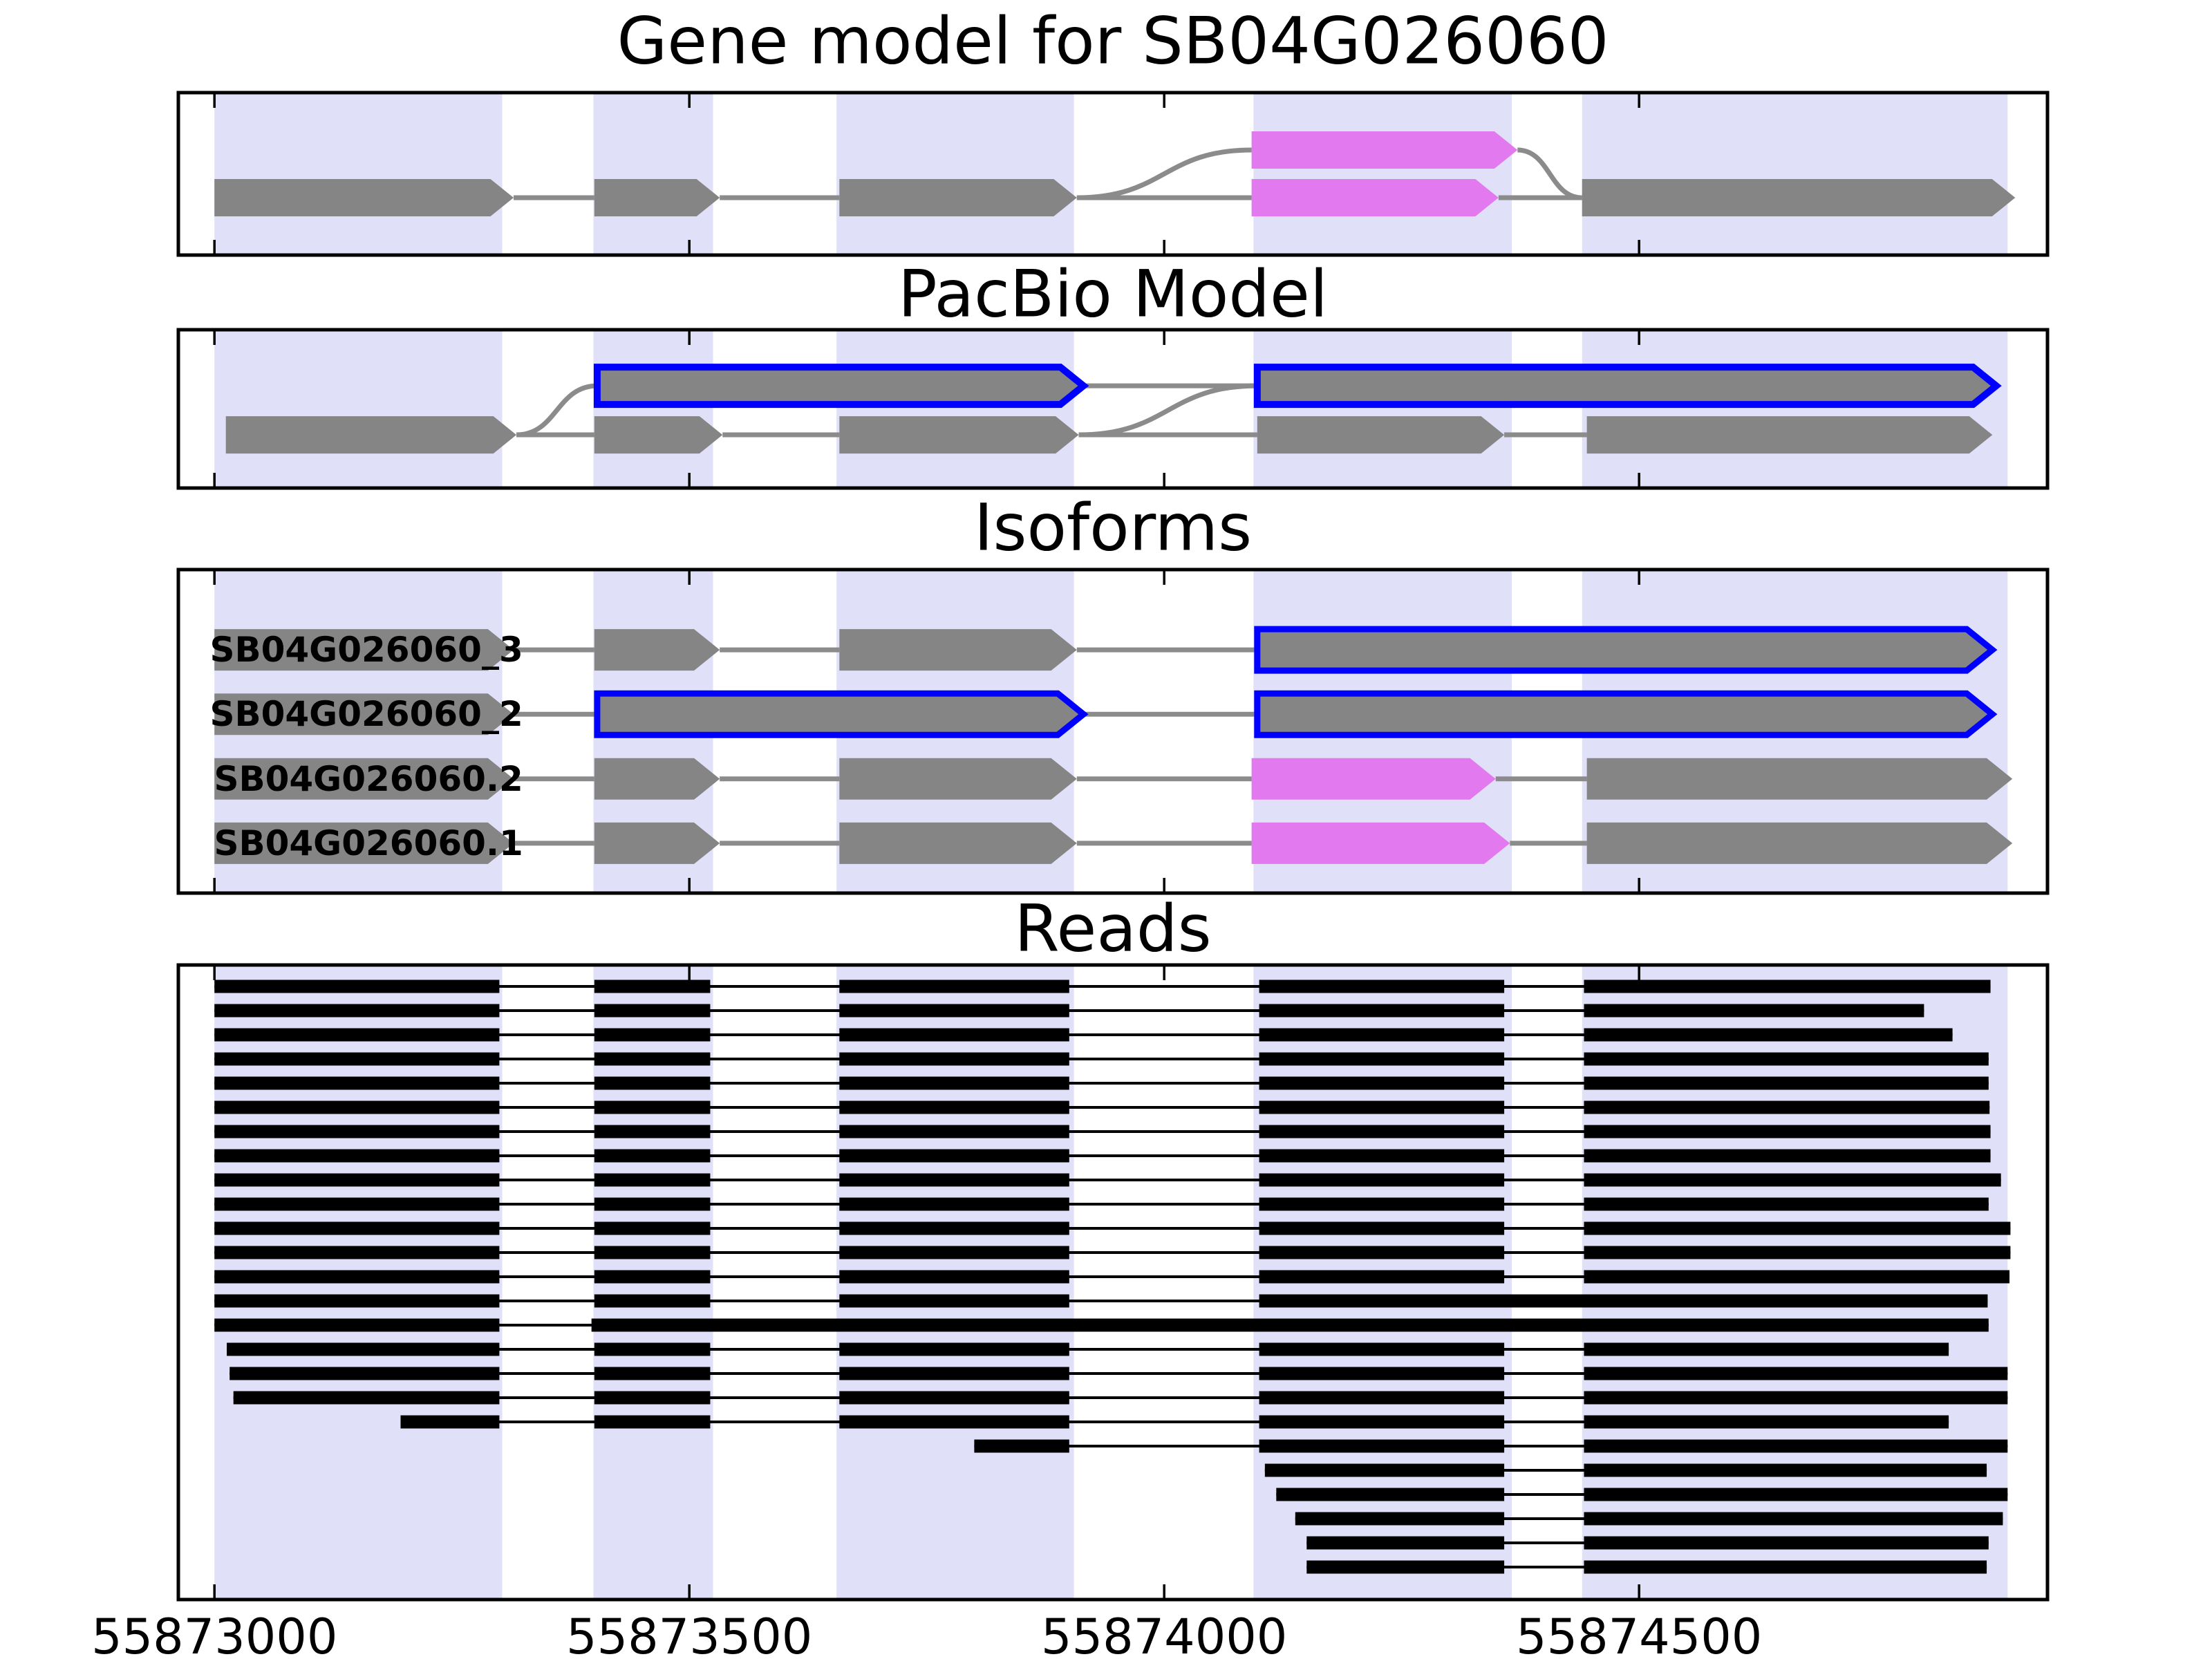 This screenshot has height=1659, width=2212. I want to click on isoform-label: SB04G026060_3, so click(366, 650).